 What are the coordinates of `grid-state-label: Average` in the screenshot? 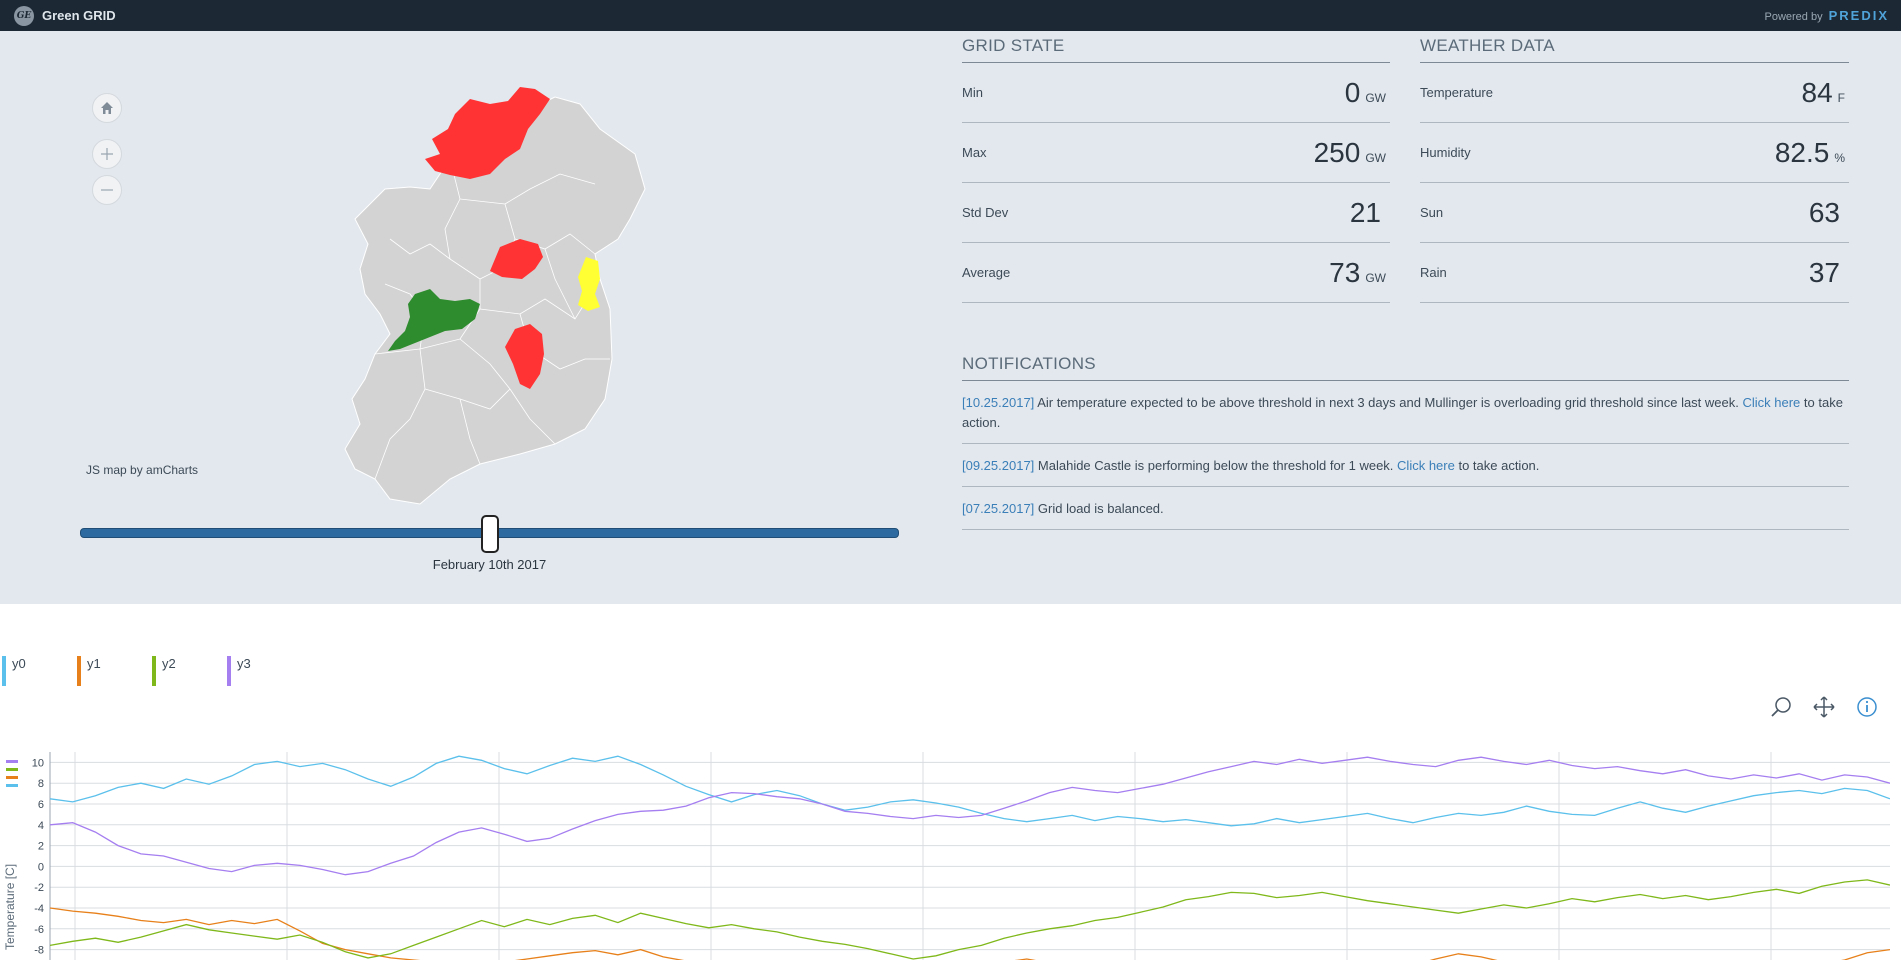 It's located at (986, 272).